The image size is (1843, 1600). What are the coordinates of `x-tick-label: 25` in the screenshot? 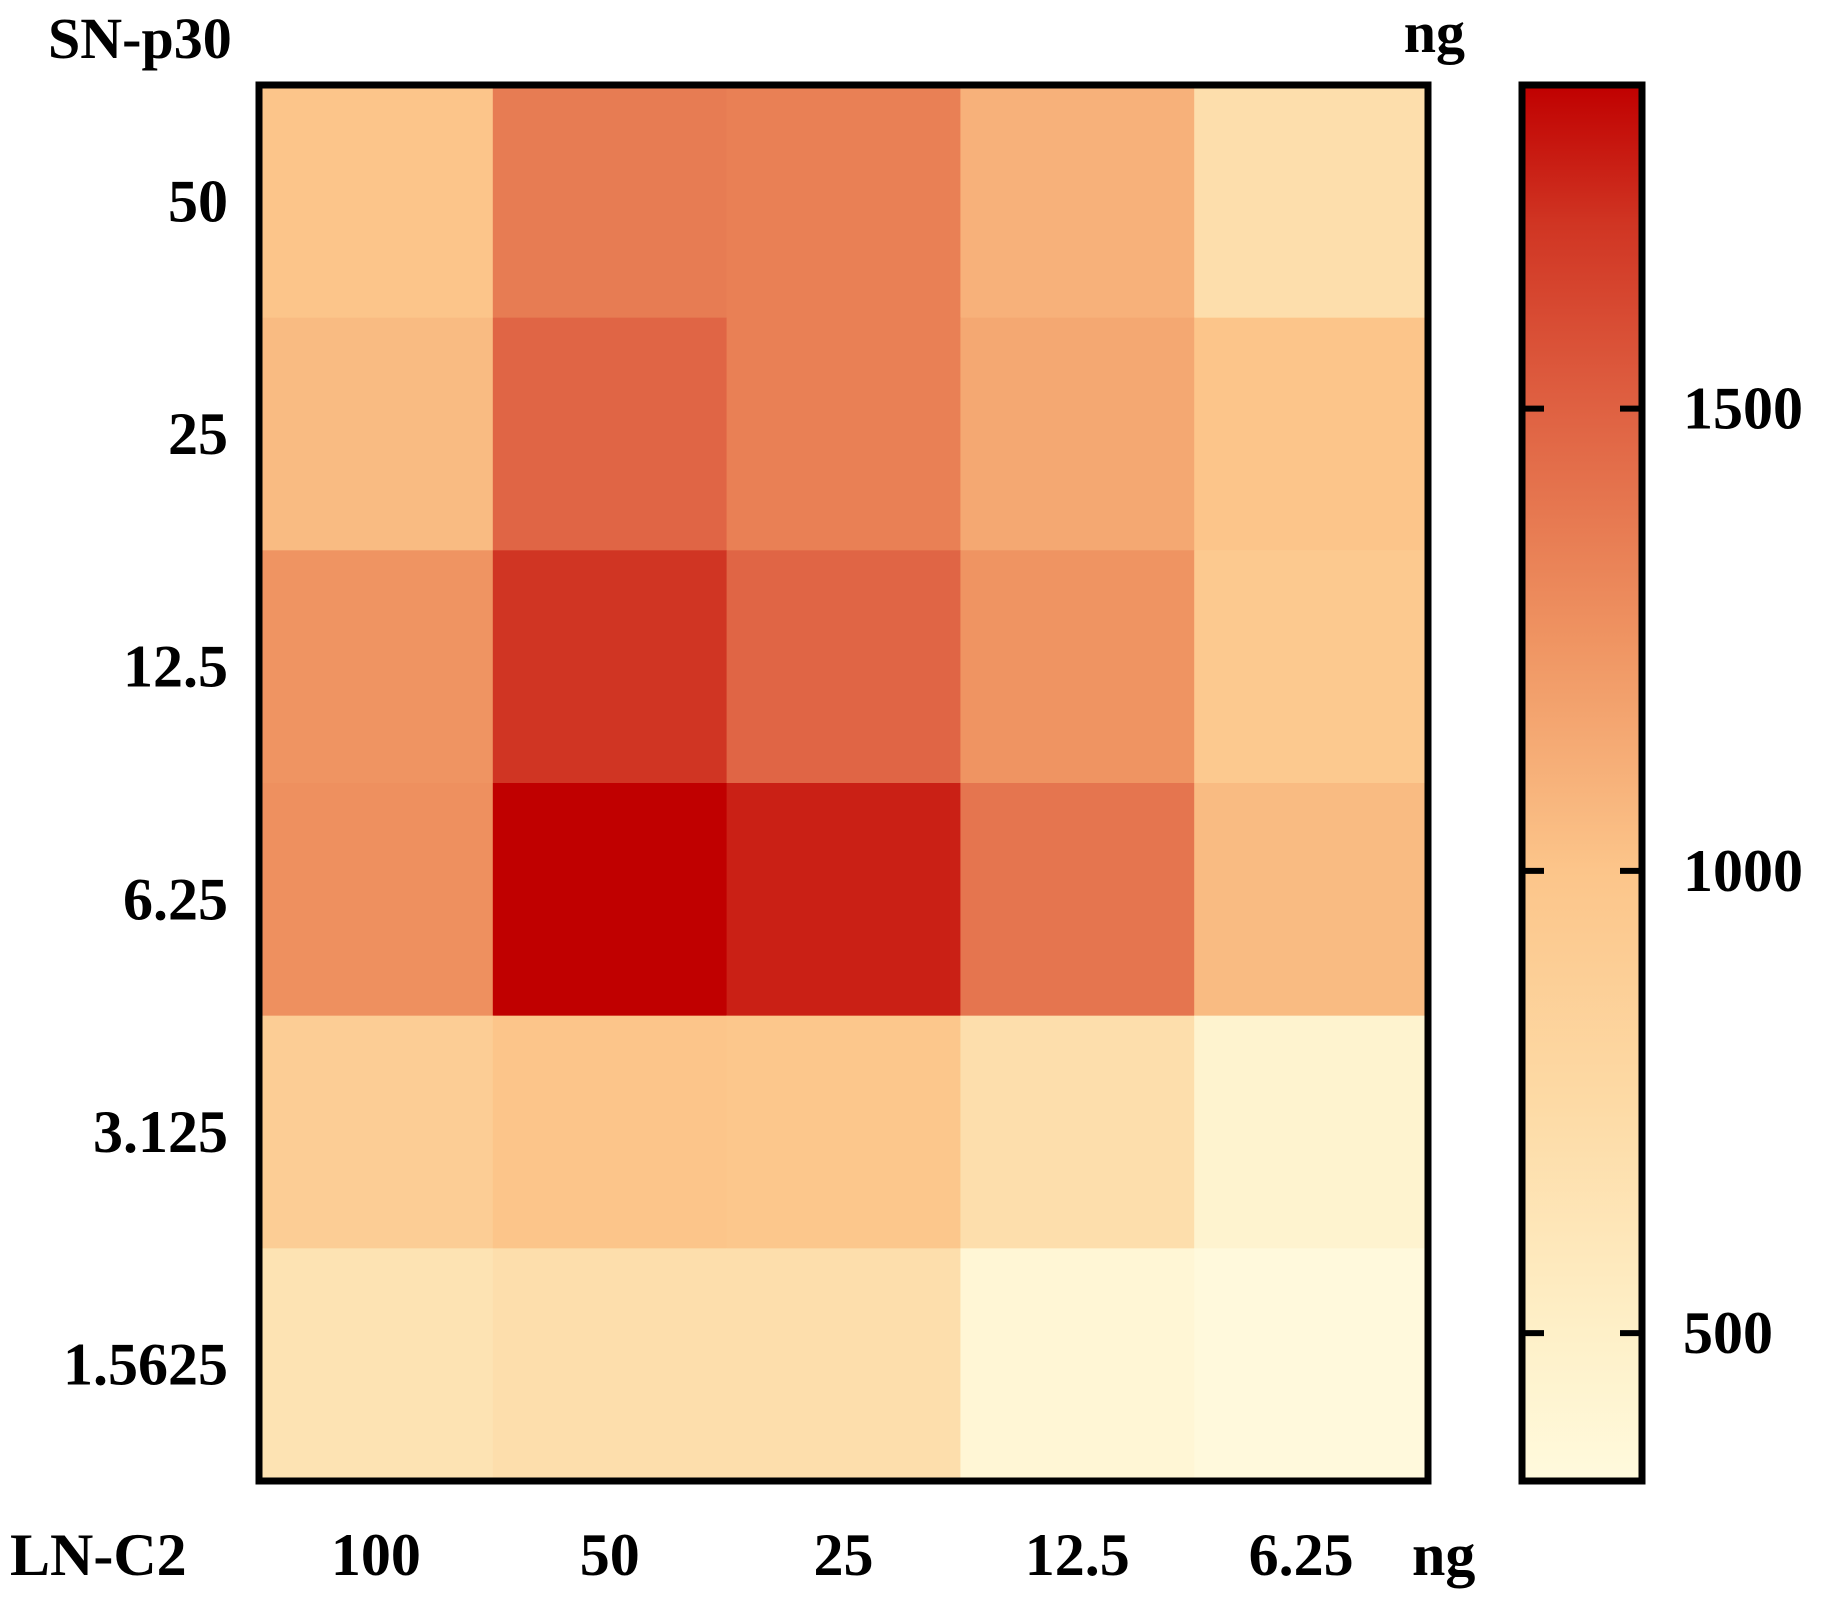 It's located at (844, 1555).